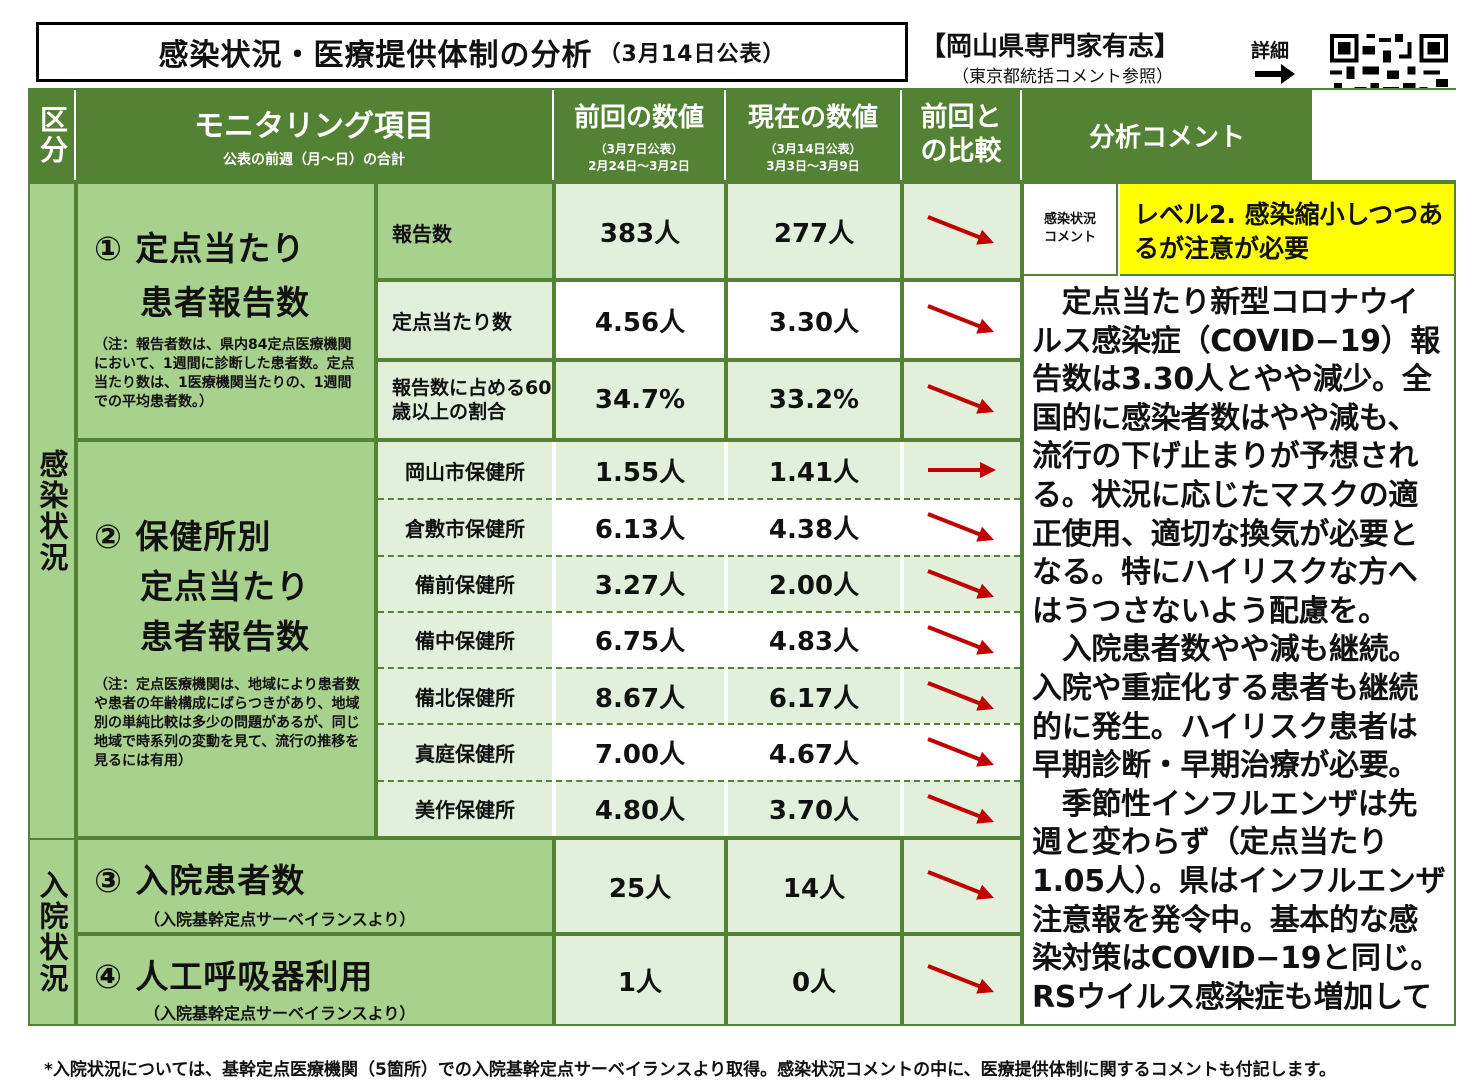 Image resolution: width=1484 pixels, height=1092 pixels. I want to click on header-prev: 前回の数値 （3月7日公表） 2月24日～3月2日, so click(640, 135).